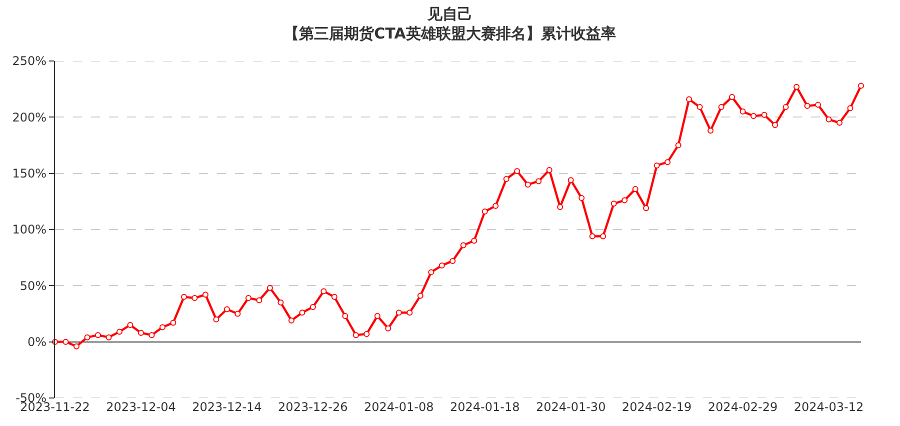 This screenshot has height=426, width=900. I want to click on x-tick-label: 2023-12-26, so click(313, 407).